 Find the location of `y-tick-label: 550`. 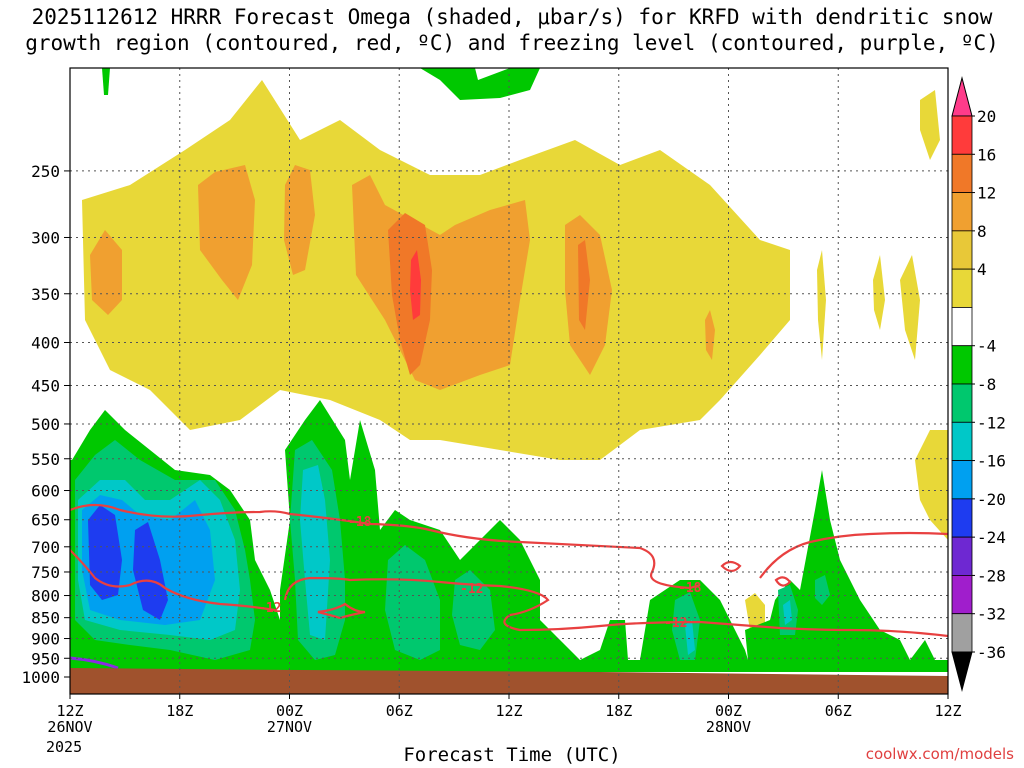

y-tick-label: 550 is located at coordinates (45, 459).